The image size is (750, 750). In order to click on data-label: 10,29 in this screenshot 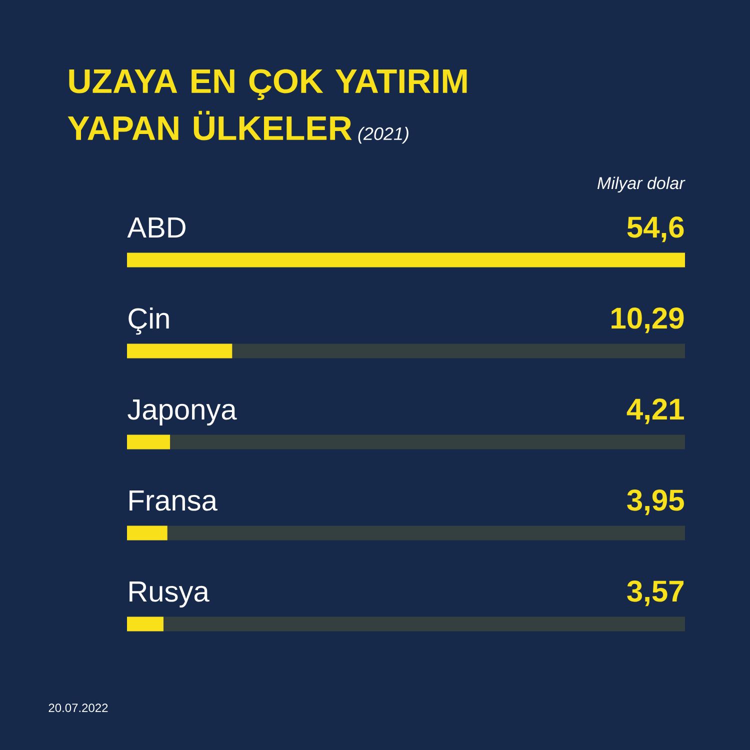, I will do `click(648, 321)`.